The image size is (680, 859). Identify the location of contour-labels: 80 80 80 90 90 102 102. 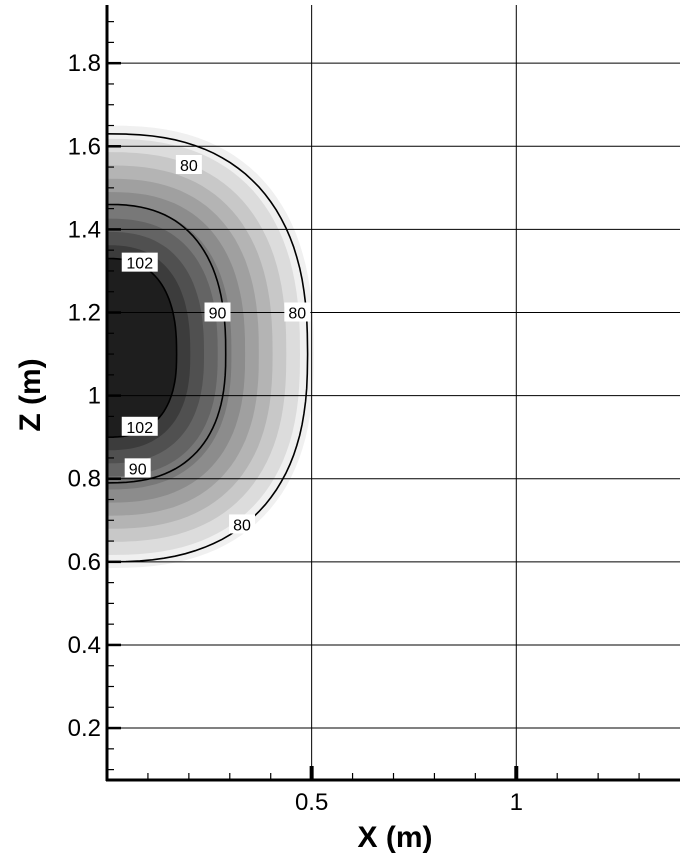
(216, 344).